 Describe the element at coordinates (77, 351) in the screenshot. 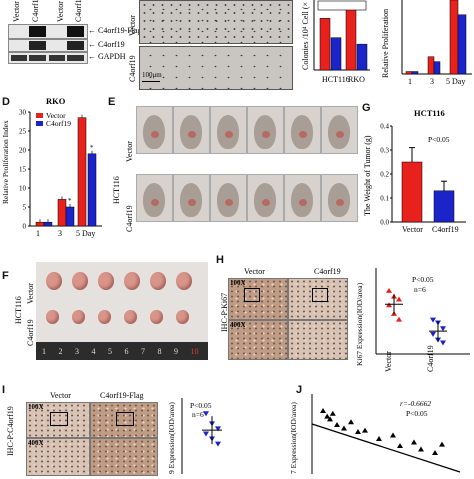

I see `ruler-number: 3` at that location.